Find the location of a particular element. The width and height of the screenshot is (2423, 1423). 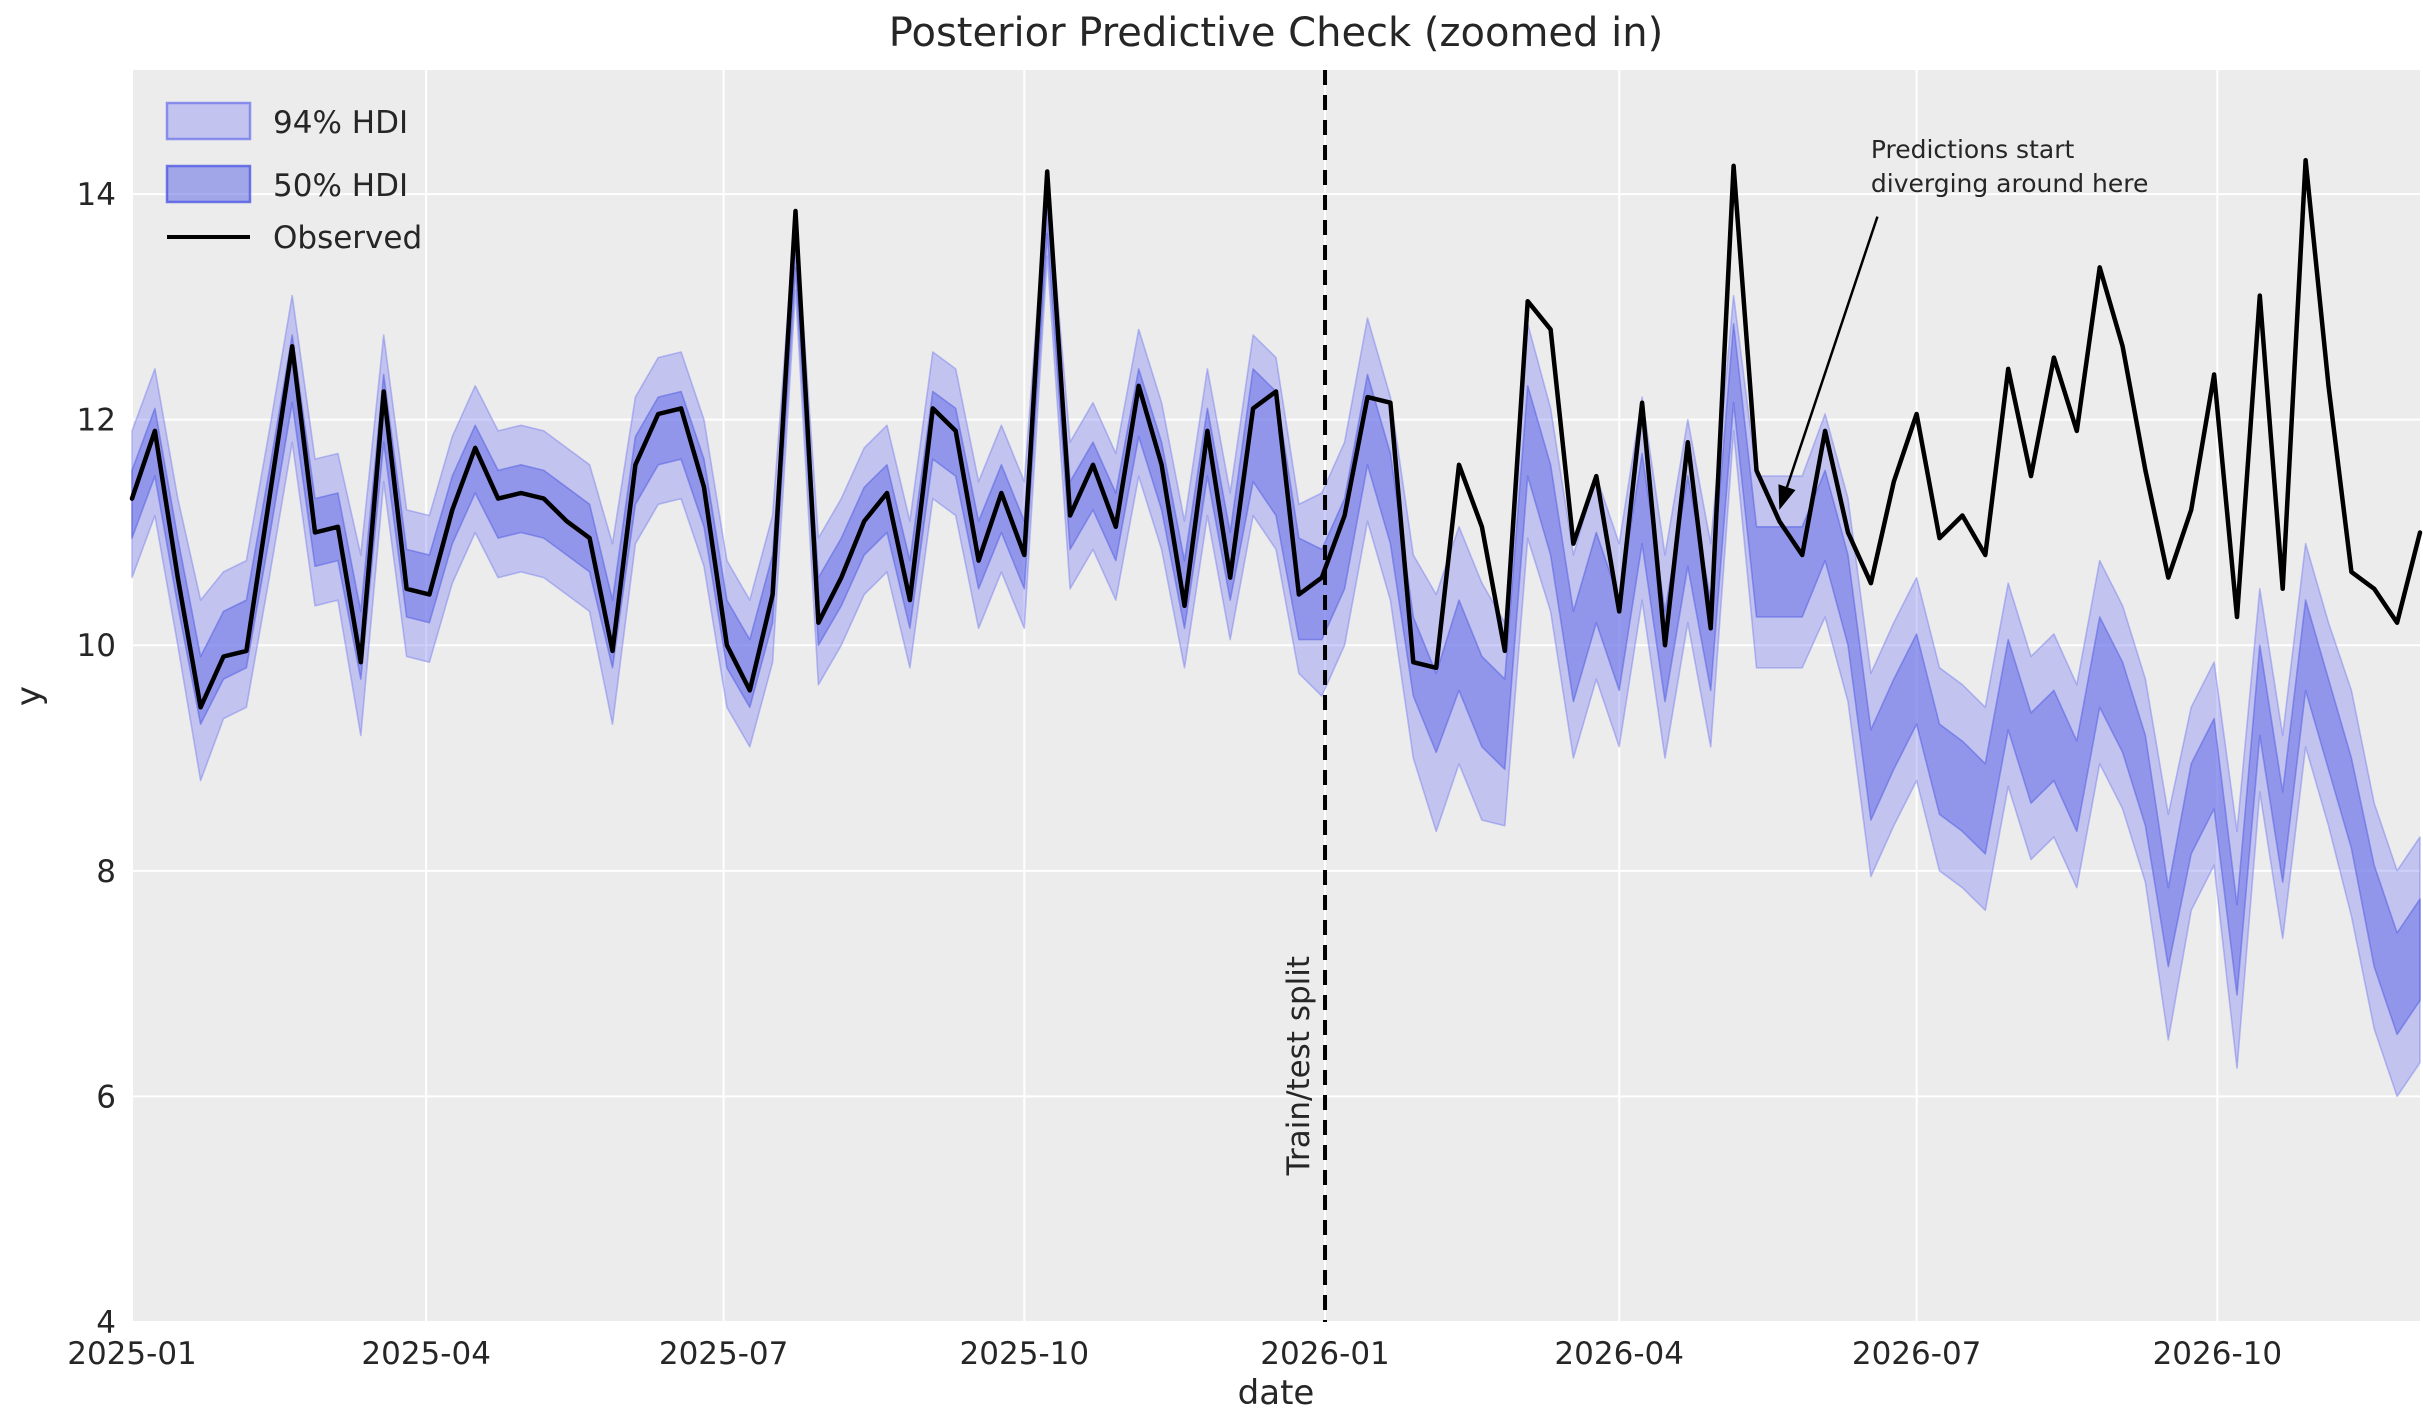

y-tick-label: 12 is located at coordinates (96, 421).